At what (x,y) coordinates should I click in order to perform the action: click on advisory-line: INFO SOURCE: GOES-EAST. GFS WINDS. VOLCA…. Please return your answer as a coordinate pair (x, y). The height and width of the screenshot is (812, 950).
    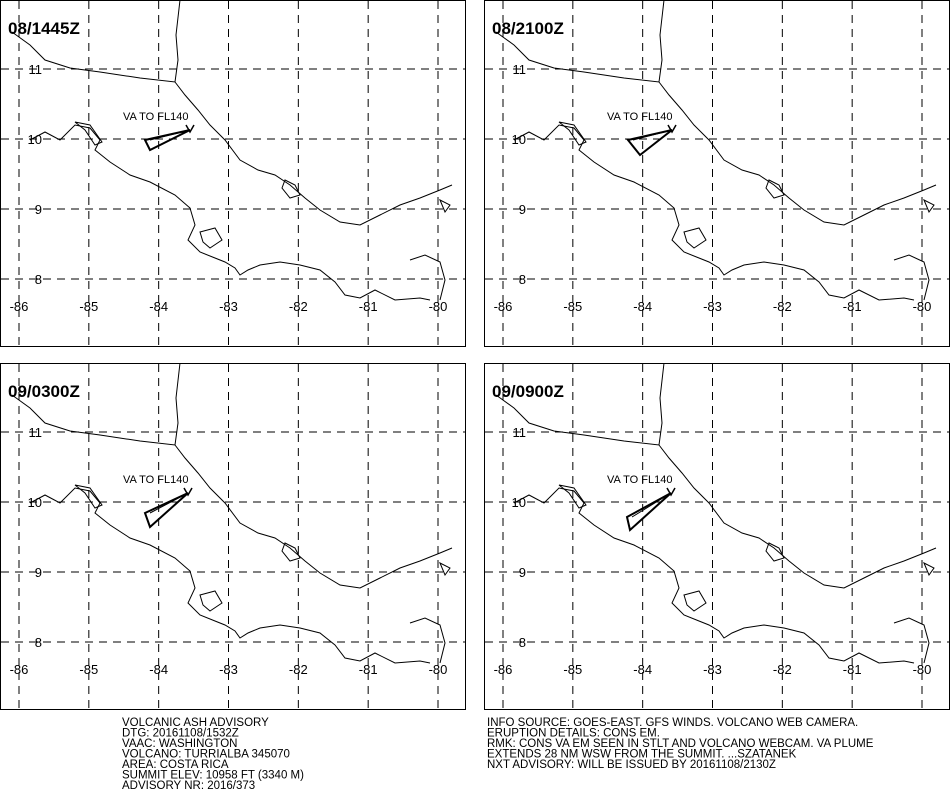
    Looking at the image, I should click on (672, 723).